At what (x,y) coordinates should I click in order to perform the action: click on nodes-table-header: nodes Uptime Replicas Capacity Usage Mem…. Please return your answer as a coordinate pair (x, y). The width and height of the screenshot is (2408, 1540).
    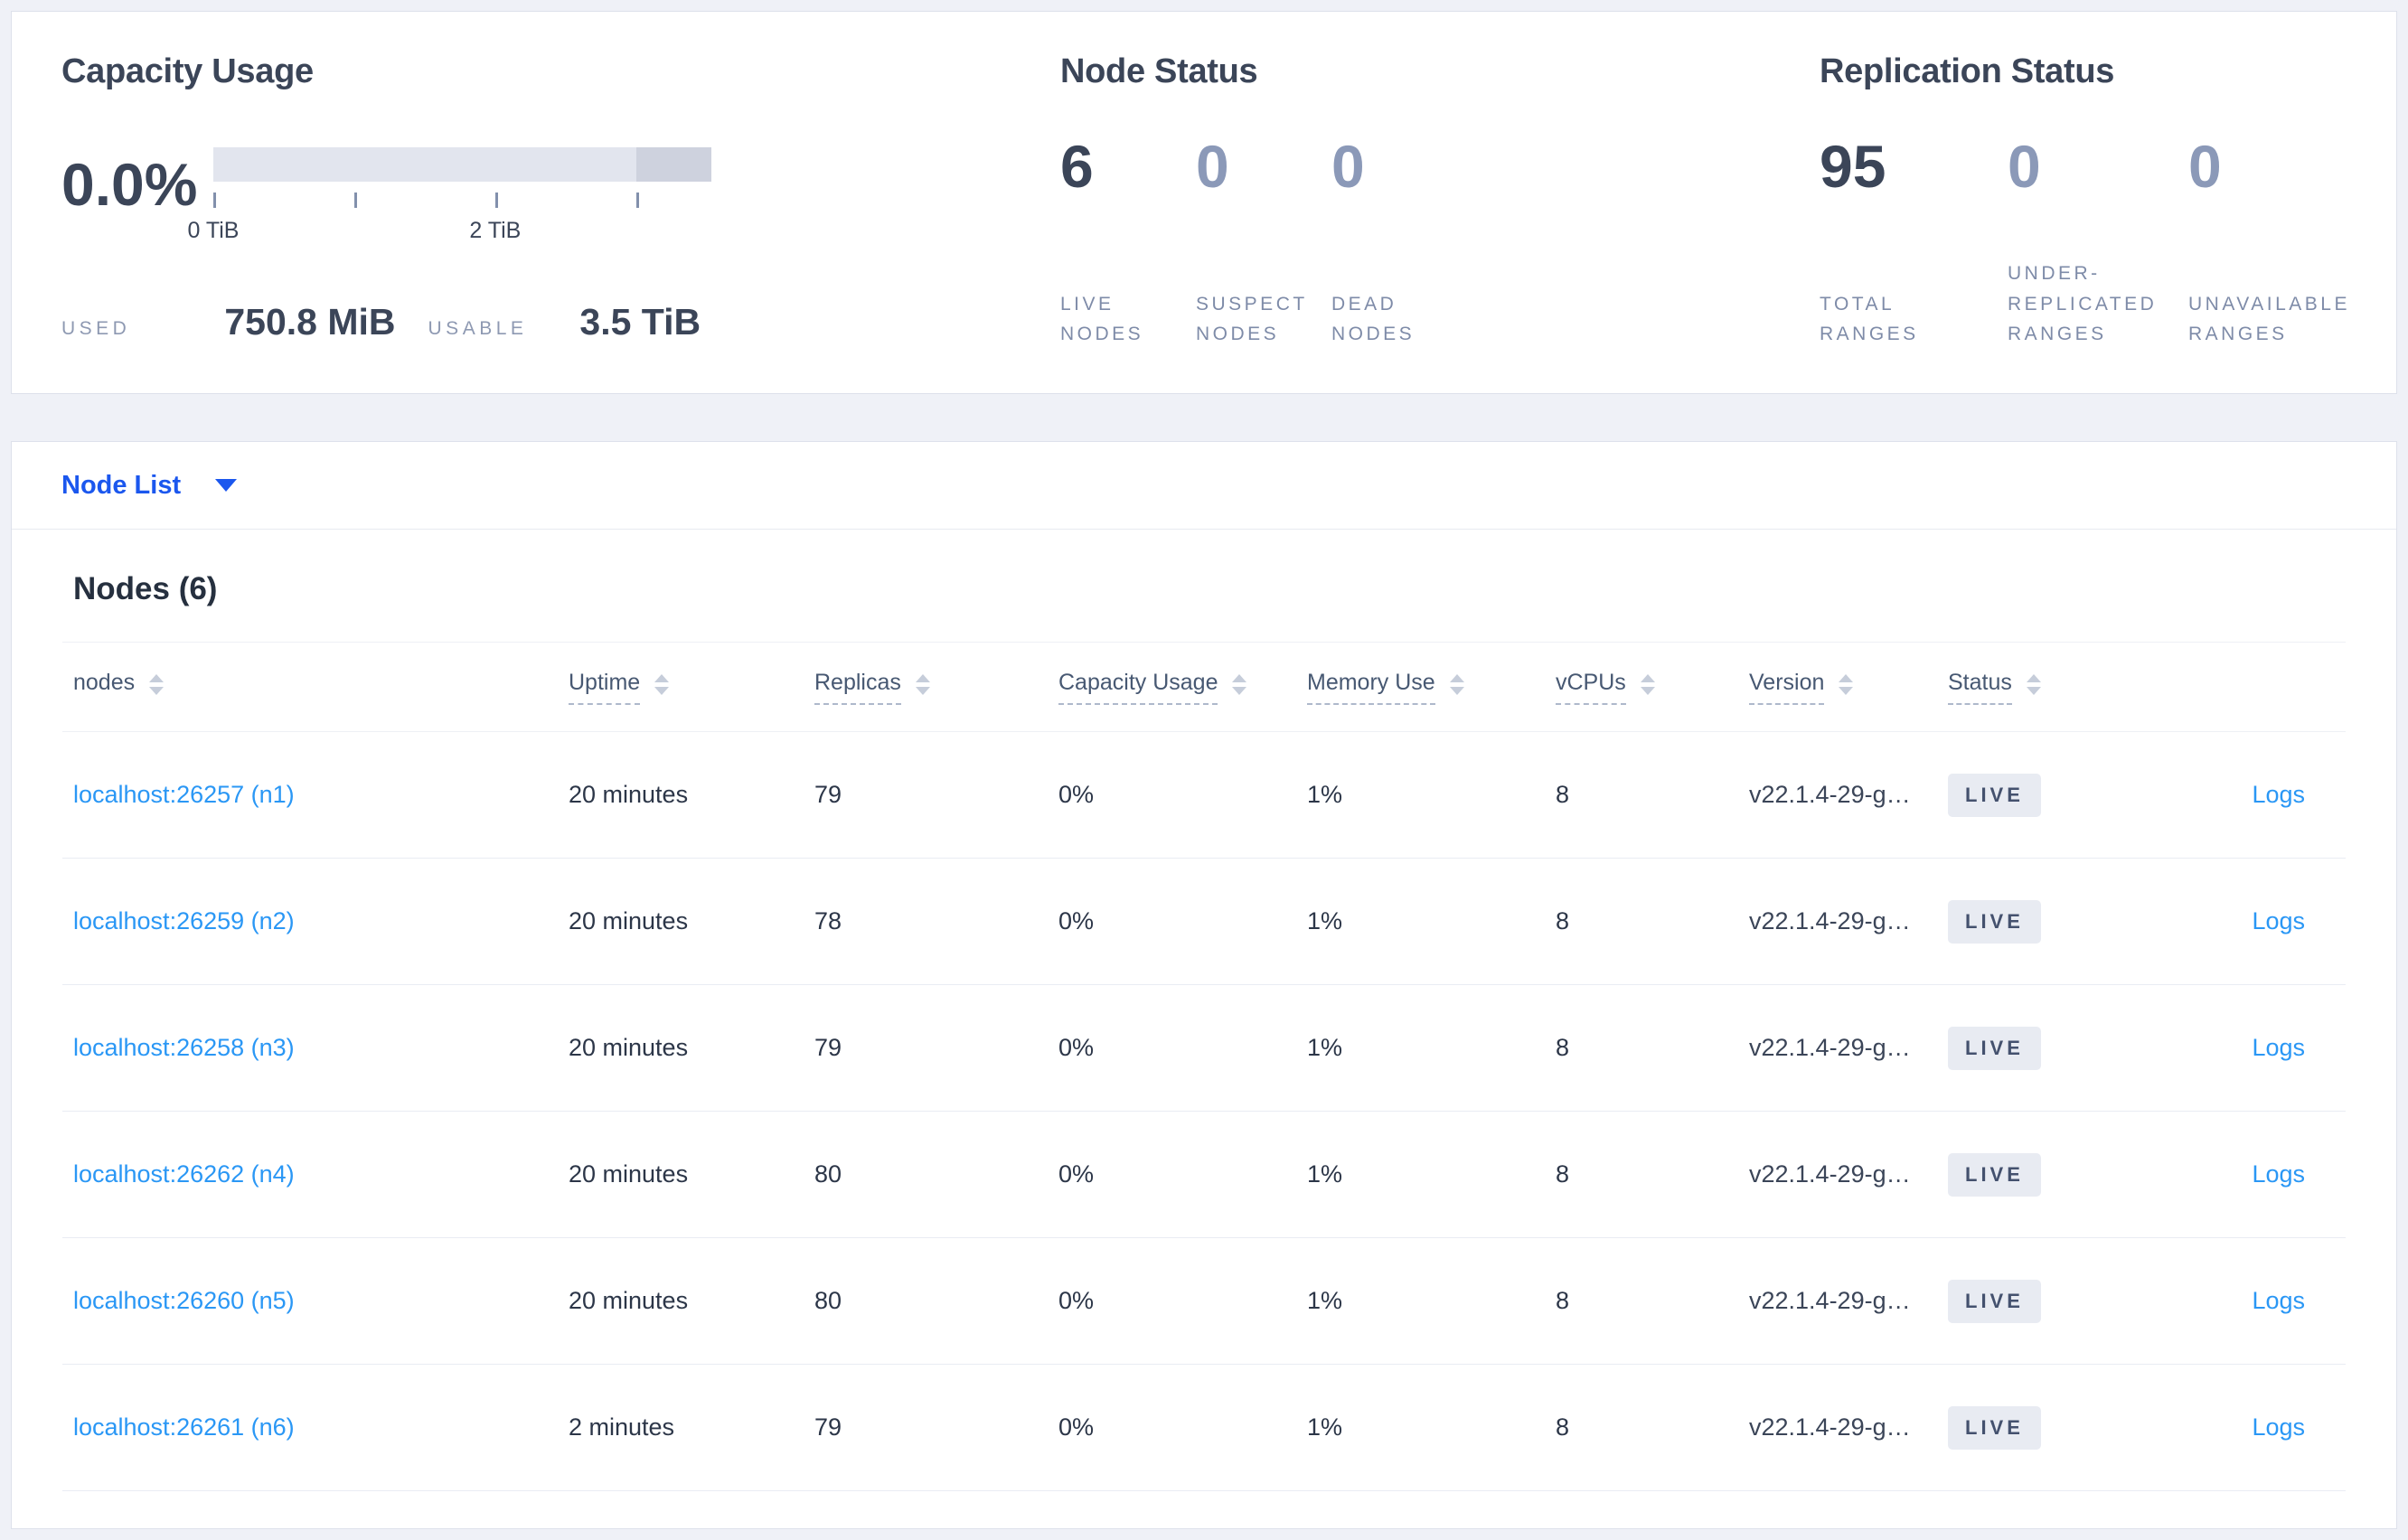
    Looking at the image, I should click on (1204, 687).